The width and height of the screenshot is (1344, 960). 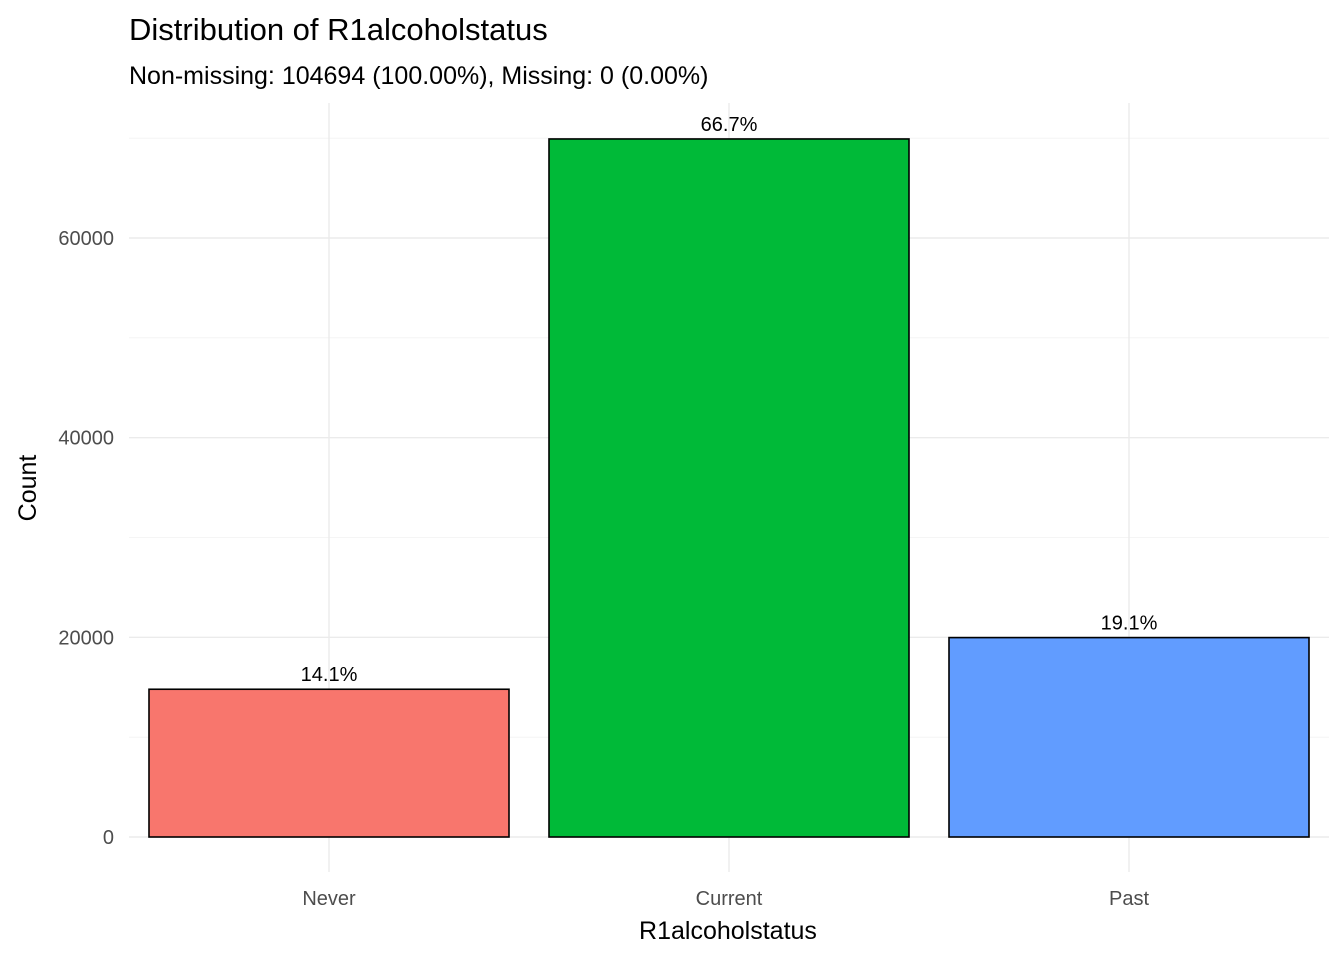 What do you see at coordinates (86, 239) in the screenshot?
I see `y-tick-label: 60000` at bounding box center [86, 239].